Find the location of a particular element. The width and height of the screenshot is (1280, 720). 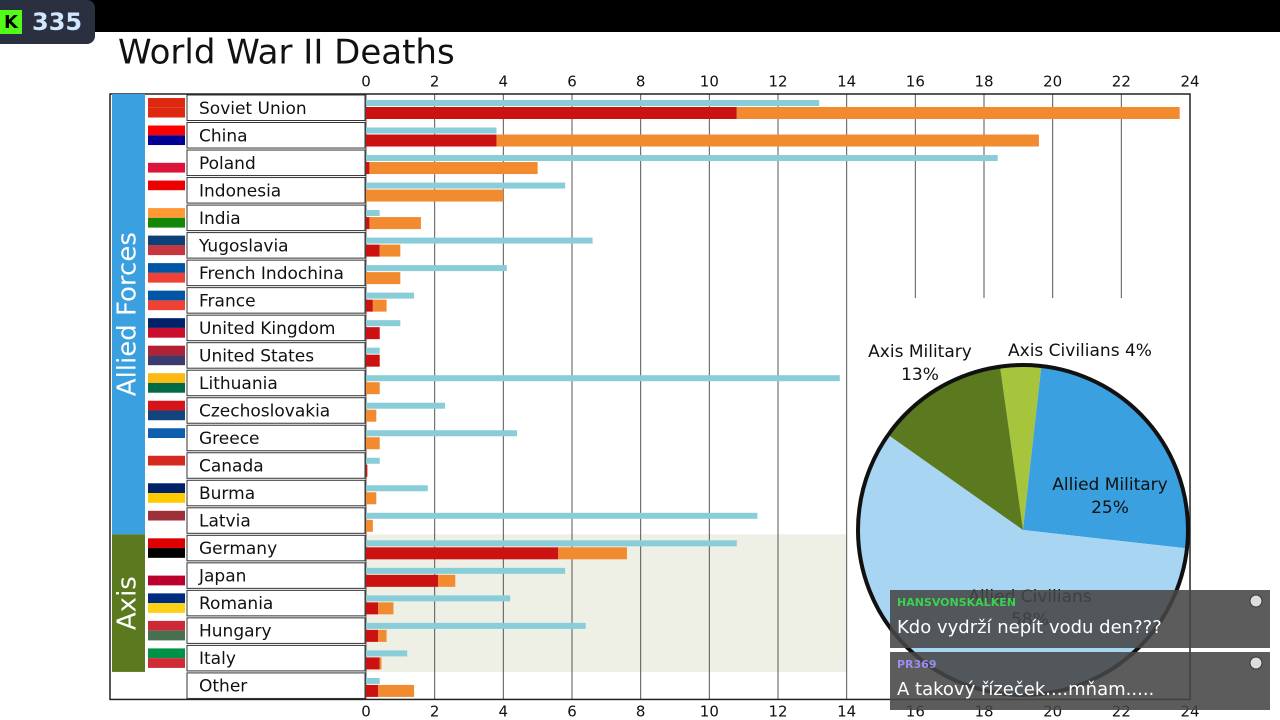

pie-label: Axis Military is located at coordinates (920, 352).